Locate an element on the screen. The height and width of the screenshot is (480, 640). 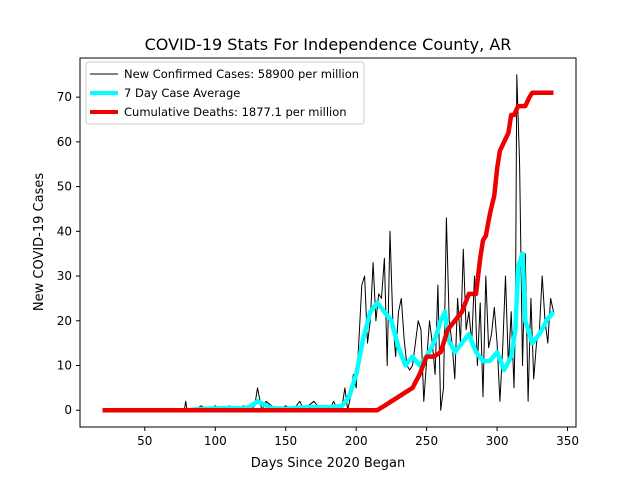
y-tick-label: 10 is located at coordinates (64, 366).